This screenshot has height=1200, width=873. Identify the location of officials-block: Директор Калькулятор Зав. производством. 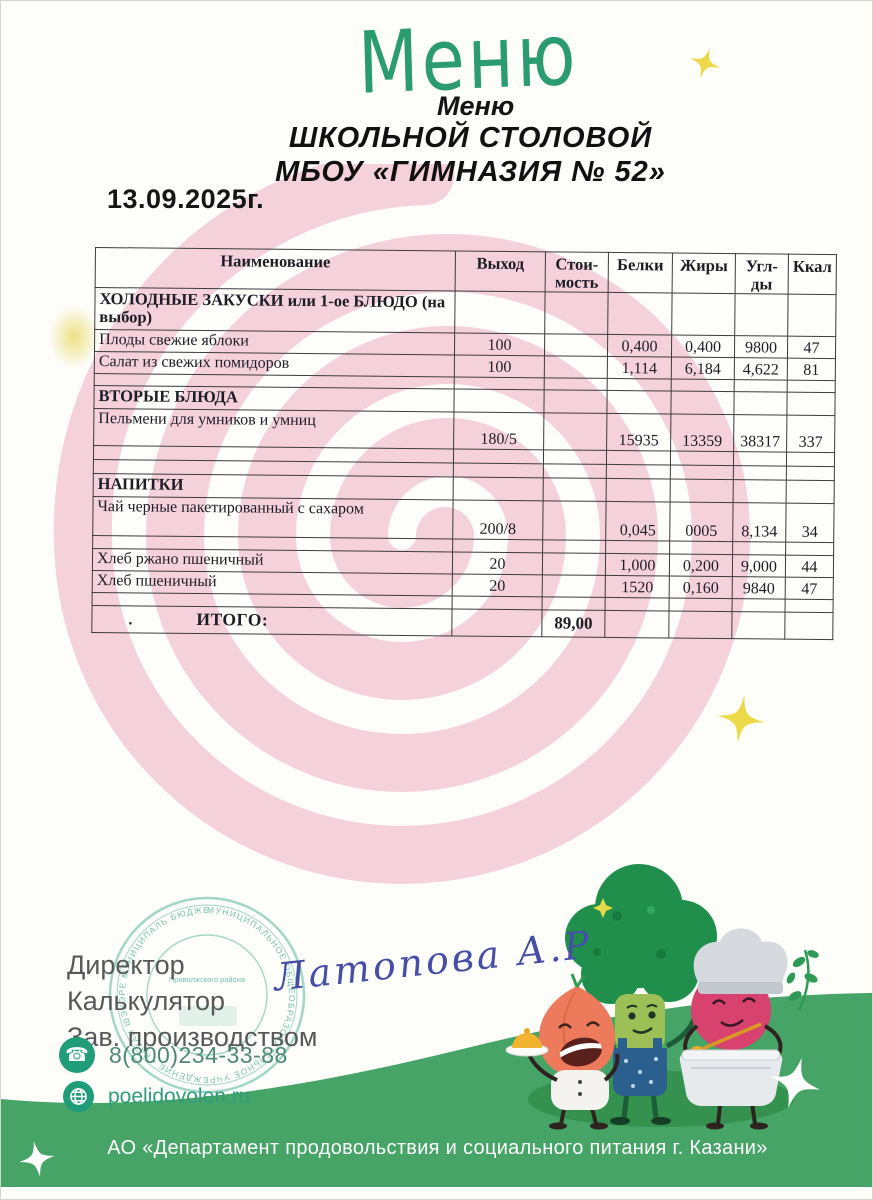
(192, 1001).